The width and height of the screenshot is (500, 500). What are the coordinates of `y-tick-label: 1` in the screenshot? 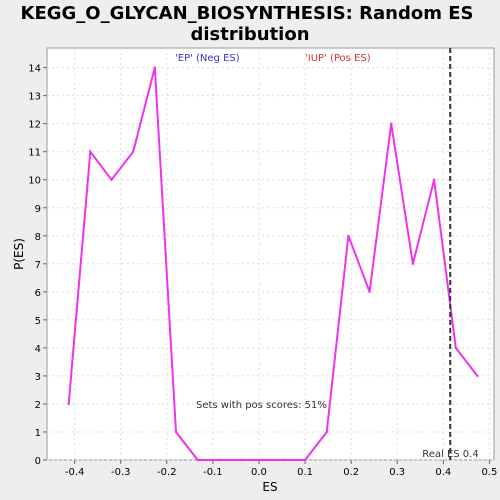 It's located at (38, 433).